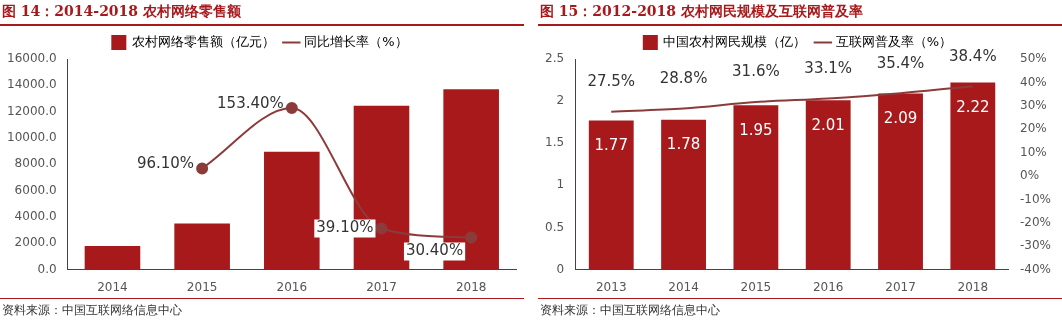 This screenshot has width=1062, height=334. Describe the element at coordinates (554, 142) in the screenshot. I see `y-tick-label: 1.5` at that location.